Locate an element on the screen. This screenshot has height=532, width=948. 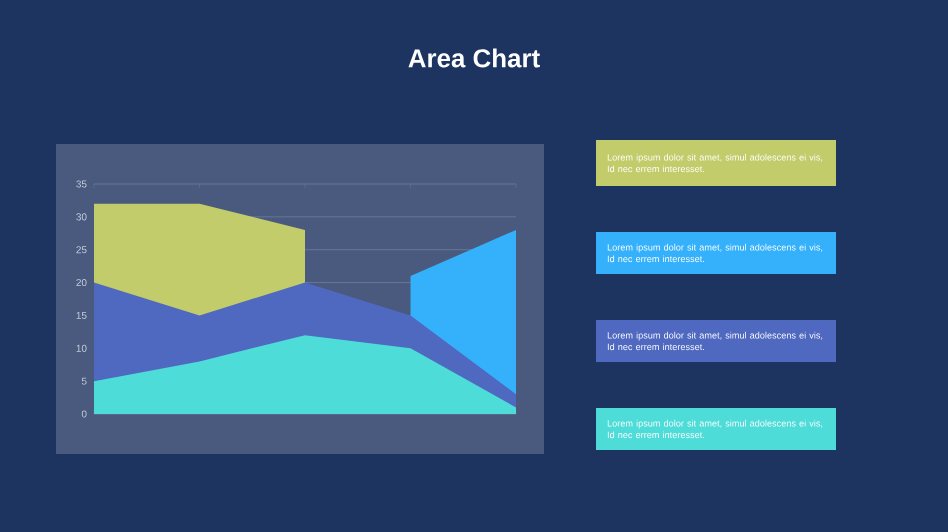
chart-title: Area Chart is located at coordinates (474, 58).